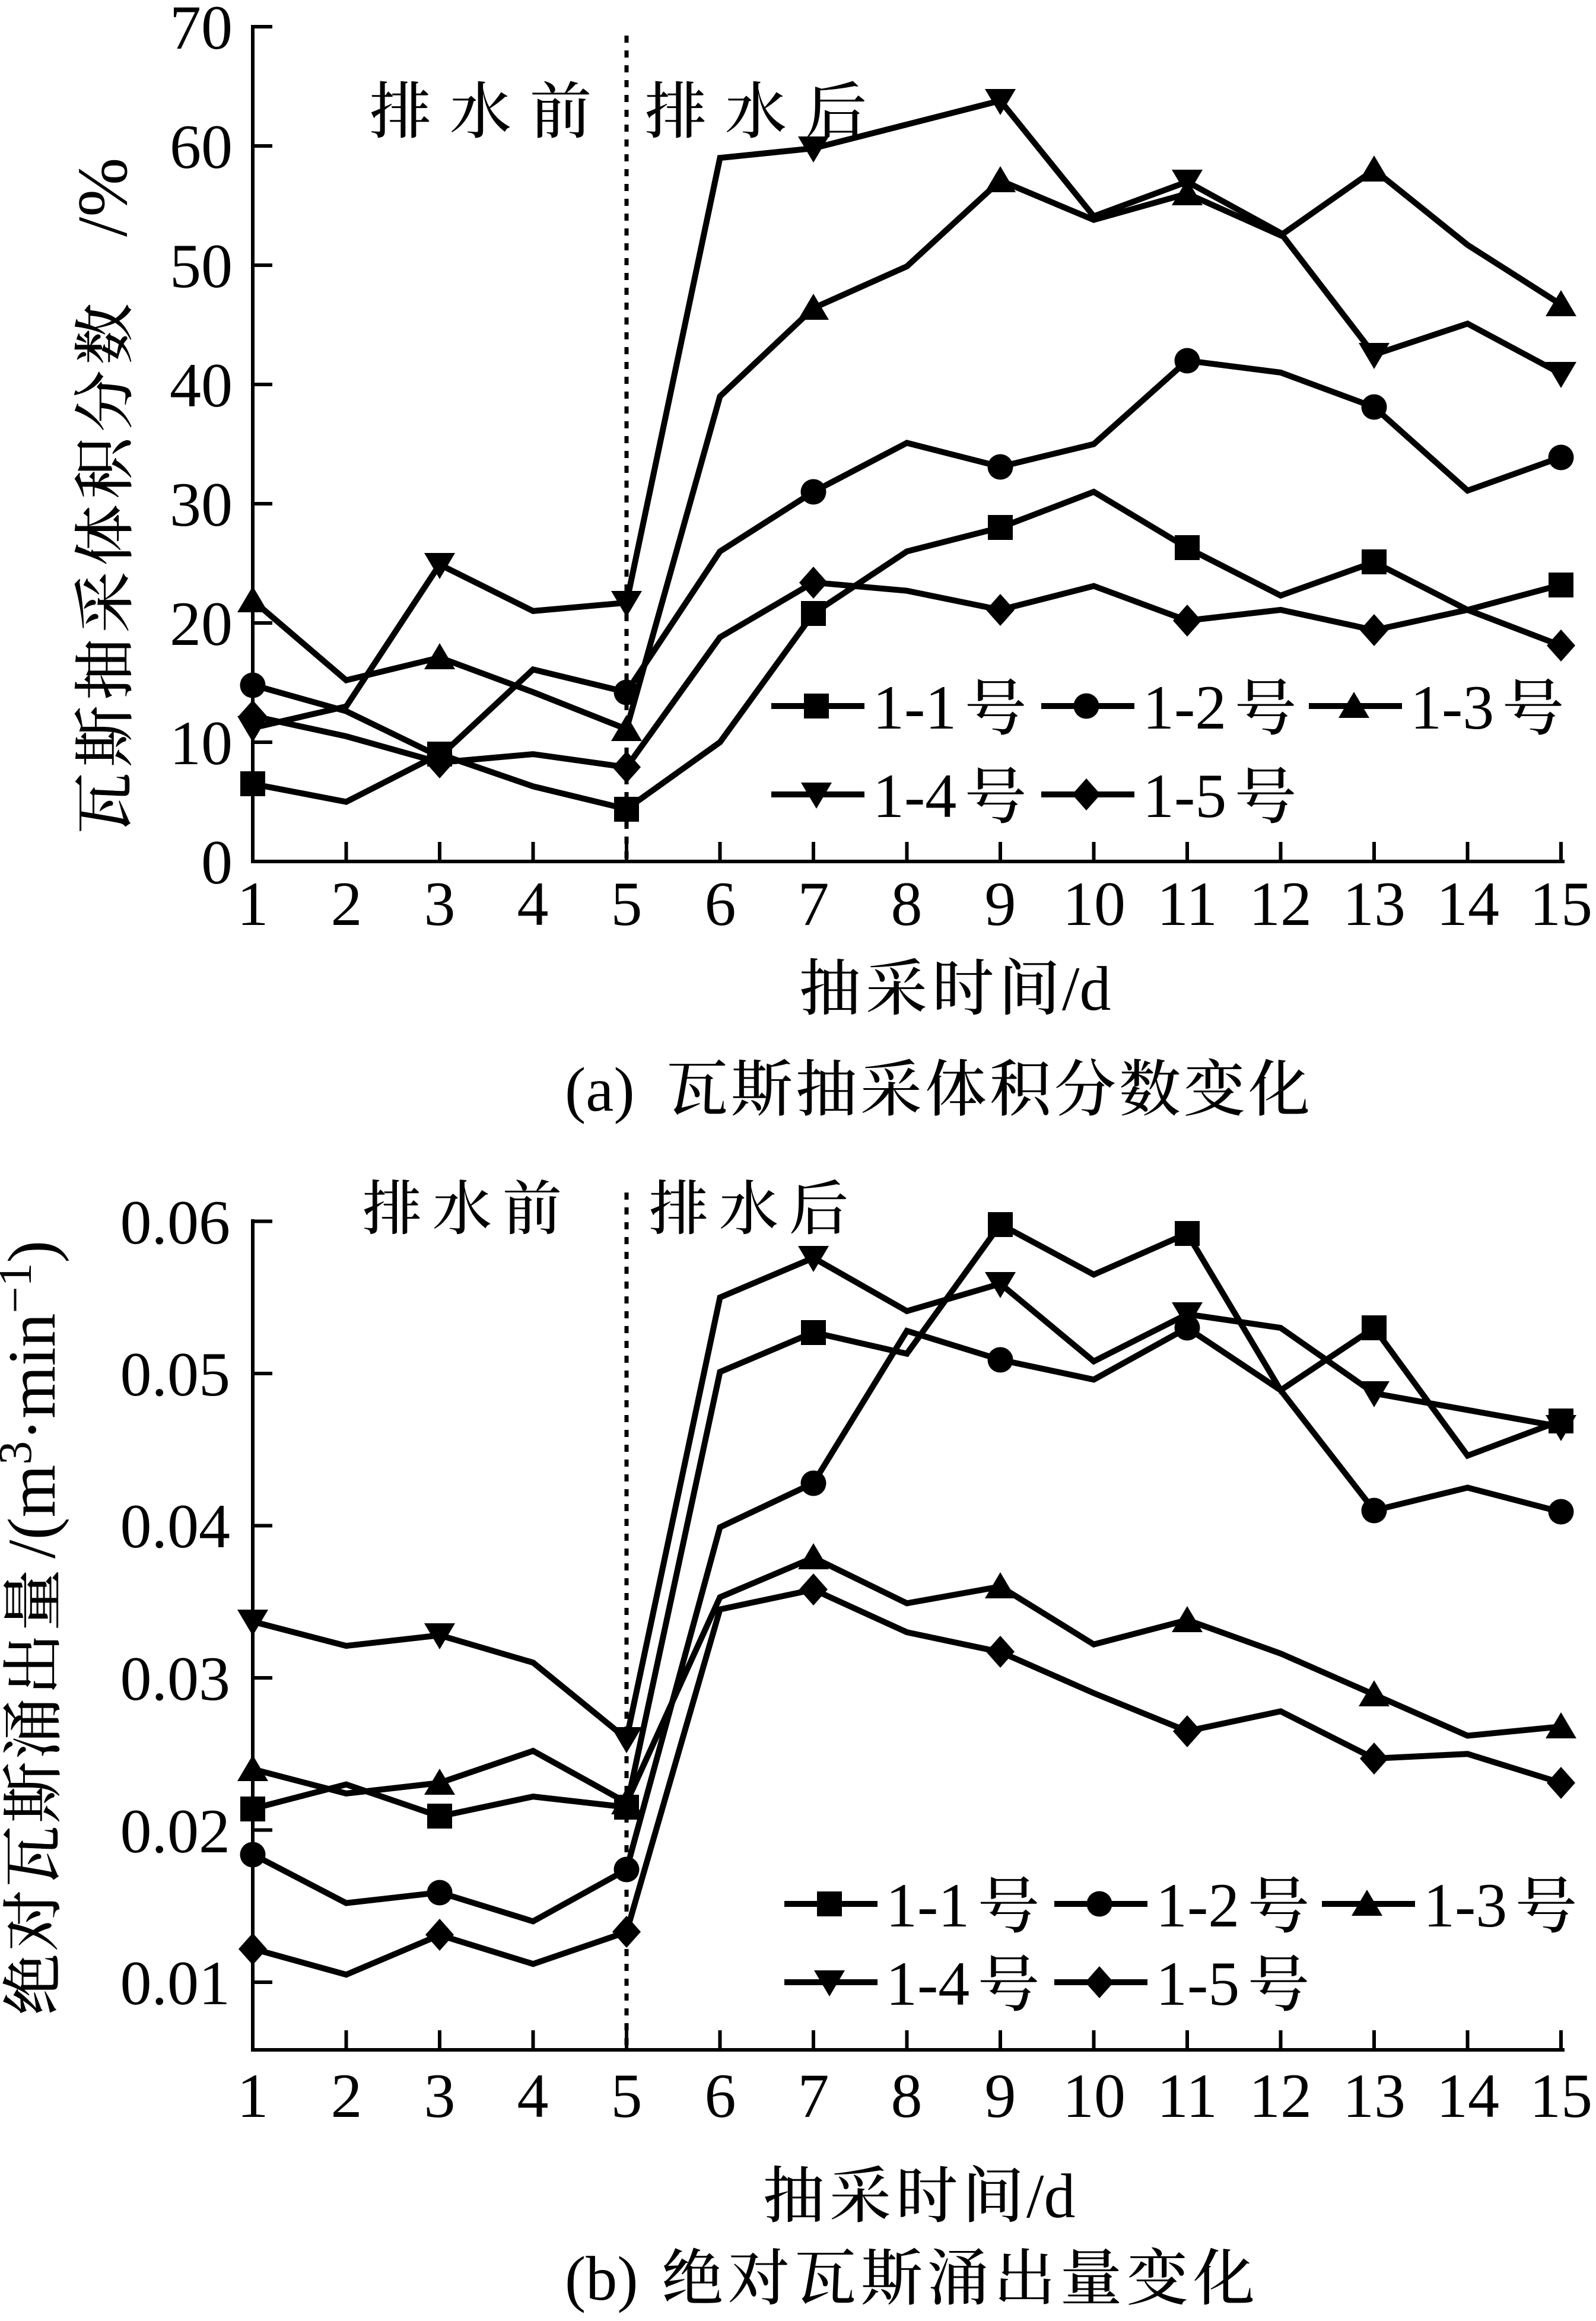  What do you see at coordinates (175, 1678) in the screenshot?
I see `svg-text: 0.03` at bounding box center [175, 1678].